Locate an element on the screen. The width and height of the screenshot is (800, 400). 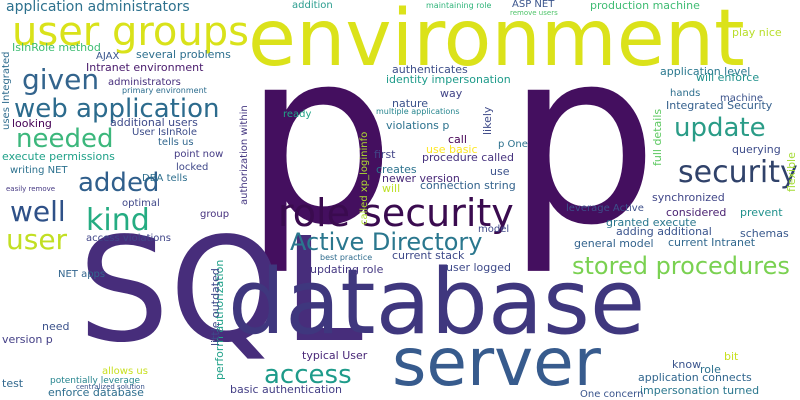
cloud-word: access is located at coordinates (308, 375).